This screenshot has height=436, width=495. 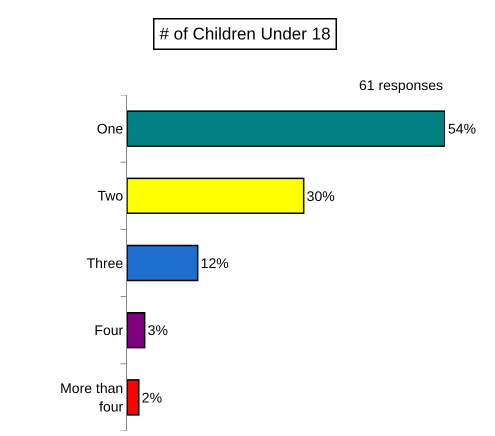 What do you see at coordinates (401, 85) in the screenshot?
I see `text: 61 responses` at bounding box center [401, 85].